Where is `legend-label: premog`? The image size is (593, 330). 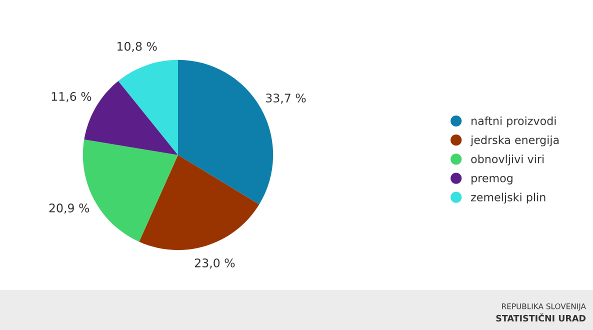
legend-label: premog is located at coordinates (492, 180).